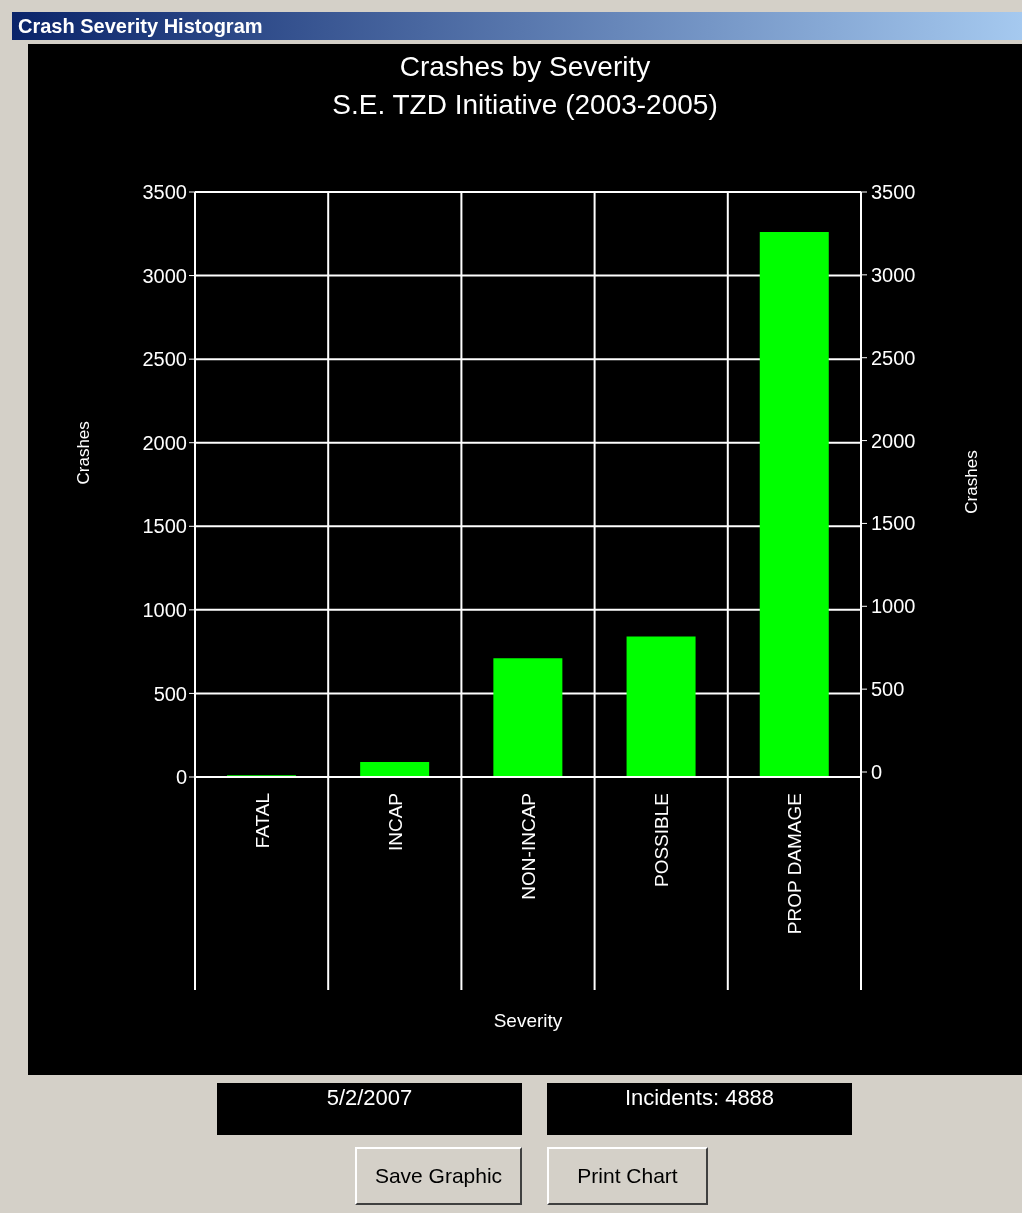  Describe the element at coordinates (395, 822) in the screenshot. I see `x-tick-label: INCAP` at that location.